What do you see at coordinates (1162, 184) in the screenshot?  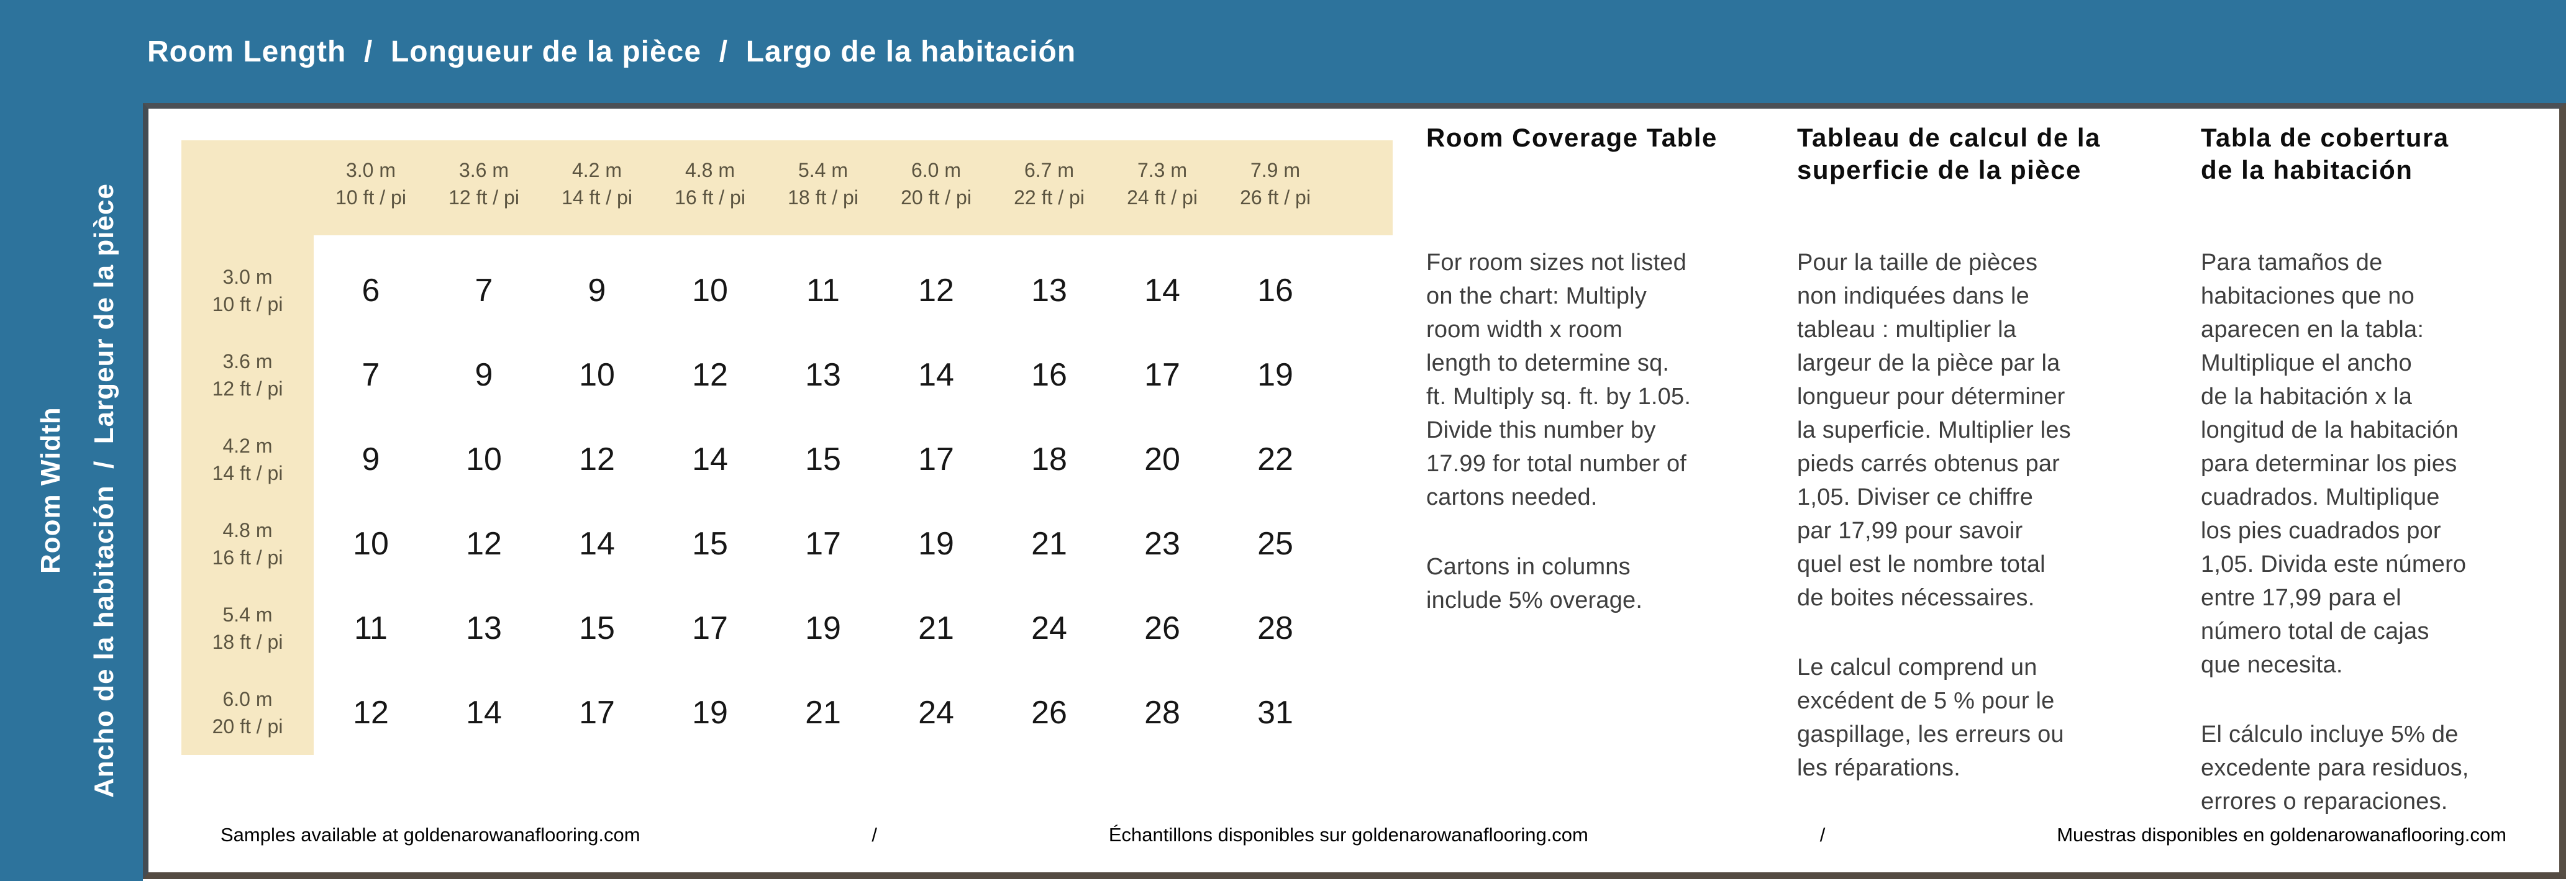 I see `column-header: 7.3 m 24 ft / pi` at bounding box center [1162, 184].